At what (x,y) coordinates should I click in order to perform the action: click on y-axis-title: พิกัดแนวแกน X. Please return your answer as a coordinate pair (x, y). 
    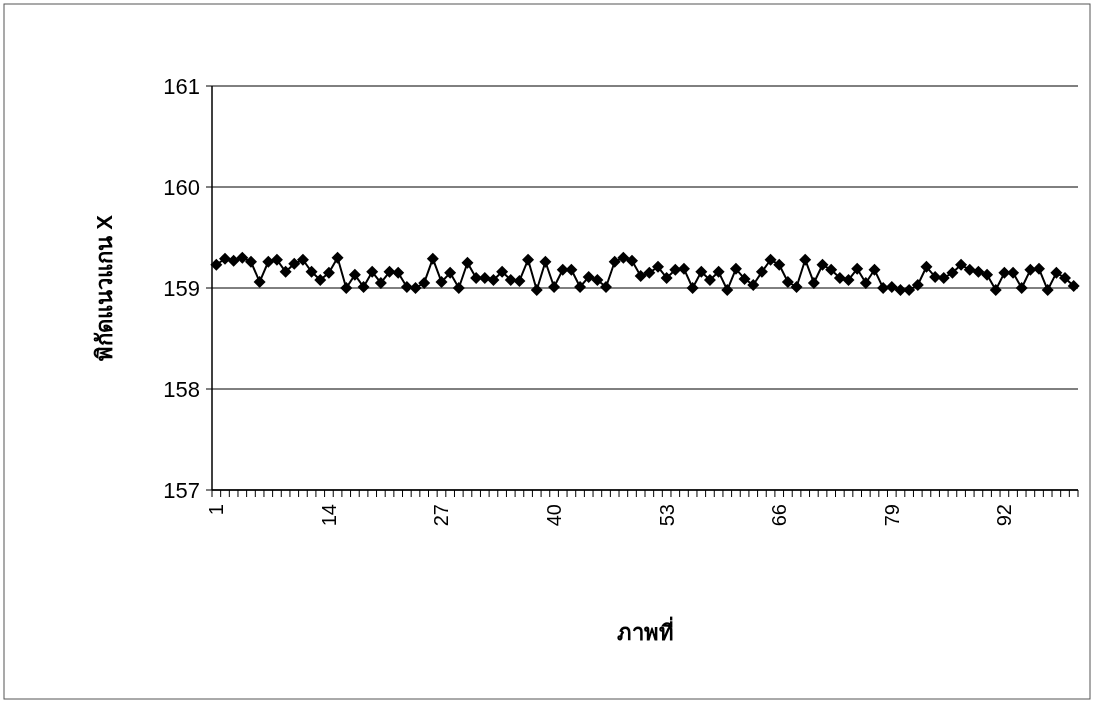
    Looking at the image, I should click on (104, 287).